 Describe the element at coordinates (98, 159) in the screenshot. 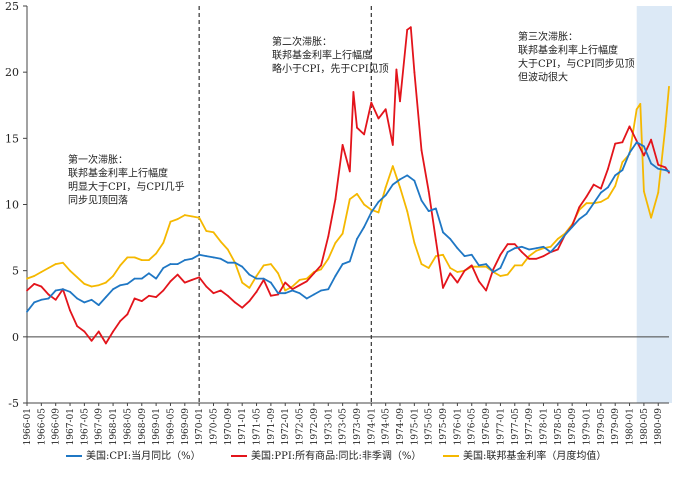

I see `annotation-1-line: 第一次滞胀：` at that location.